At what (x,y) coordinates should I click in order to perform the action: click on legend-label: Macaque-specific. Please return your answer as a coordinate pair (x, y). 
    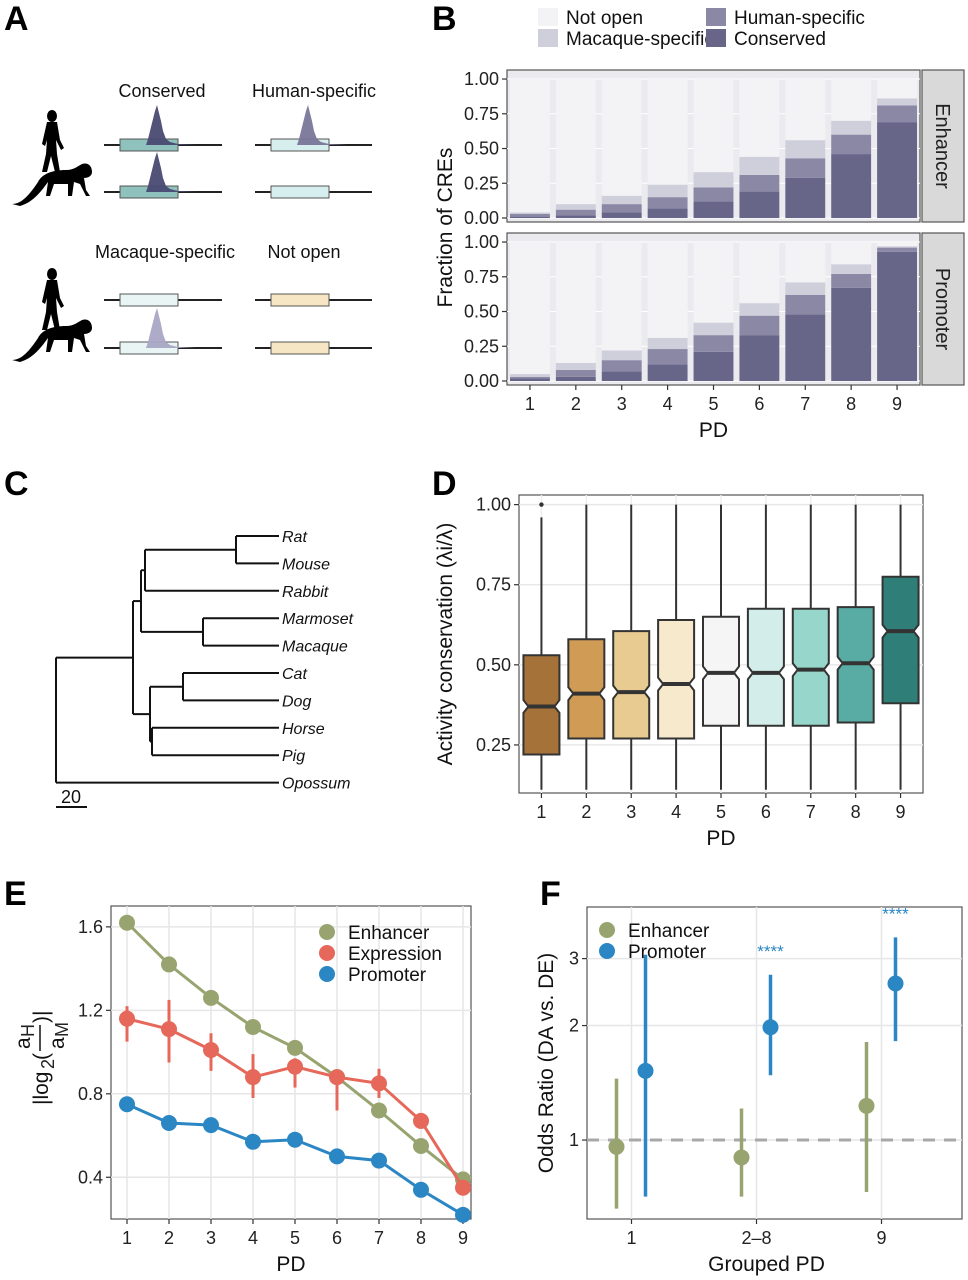
    Looking at the image, I should click on (640, 39).